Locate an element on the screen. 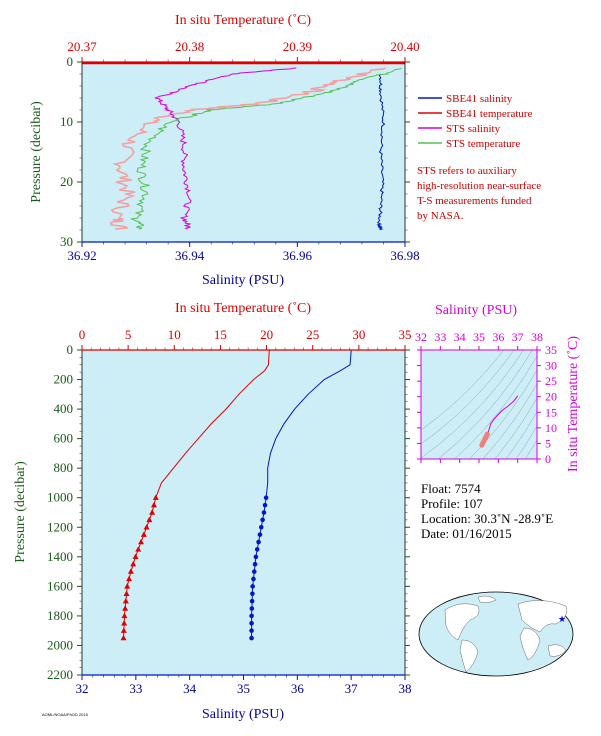  bottom-temperature-tick-label: 35 is located at coordinates (405, 334).